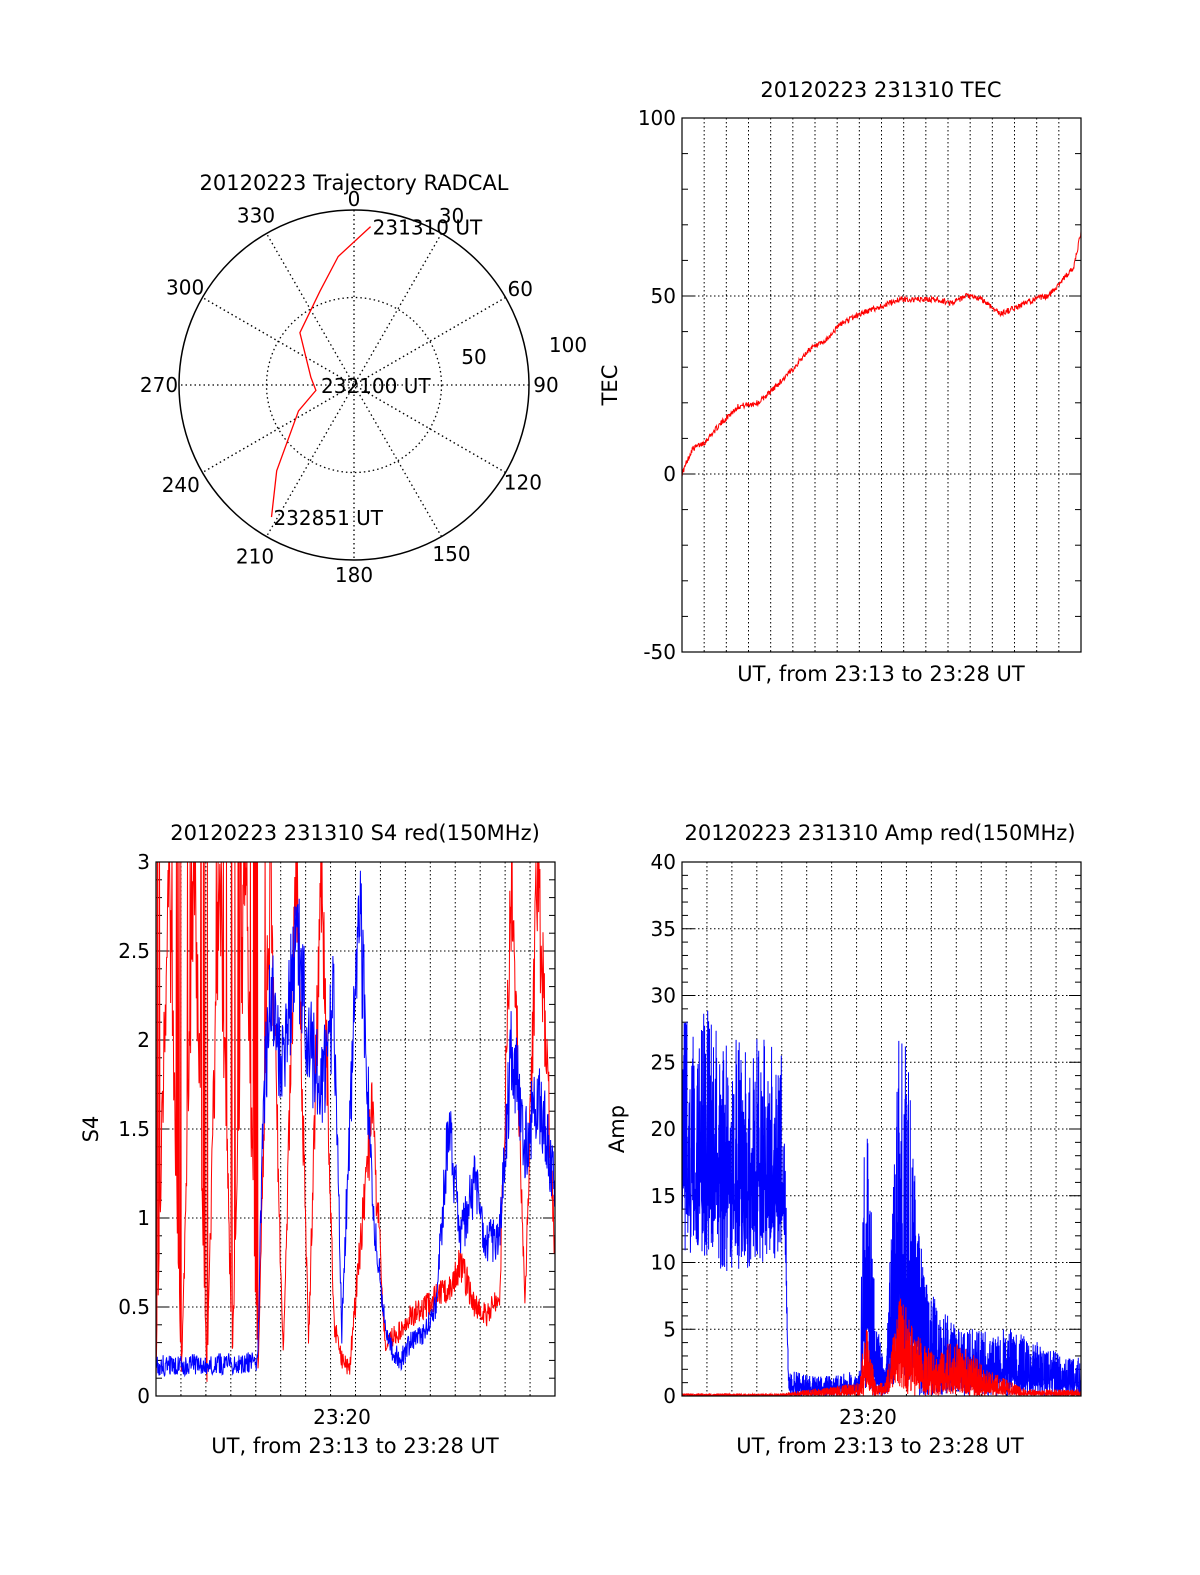 Image resolution: width=1200 pixels, height=1575 pixels. What do you see at coordinates (663, 862) in the screenshot?
I see `y-tick-label: 40` at bounding box center [663, 862].